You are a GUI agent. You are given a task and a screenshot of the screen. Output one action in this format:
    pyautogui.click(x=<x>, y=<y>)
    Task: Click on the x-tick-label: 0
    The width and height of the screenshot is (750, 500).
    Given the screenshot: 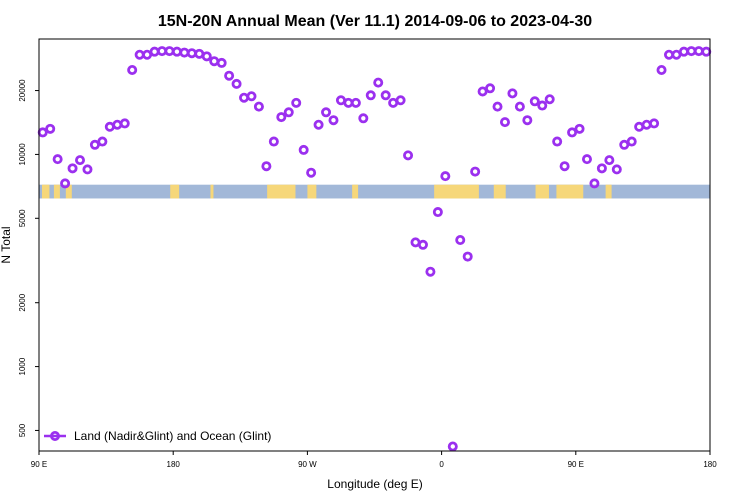 What is the action you would take?
    pyautogui.click(x=441, y=464)
    